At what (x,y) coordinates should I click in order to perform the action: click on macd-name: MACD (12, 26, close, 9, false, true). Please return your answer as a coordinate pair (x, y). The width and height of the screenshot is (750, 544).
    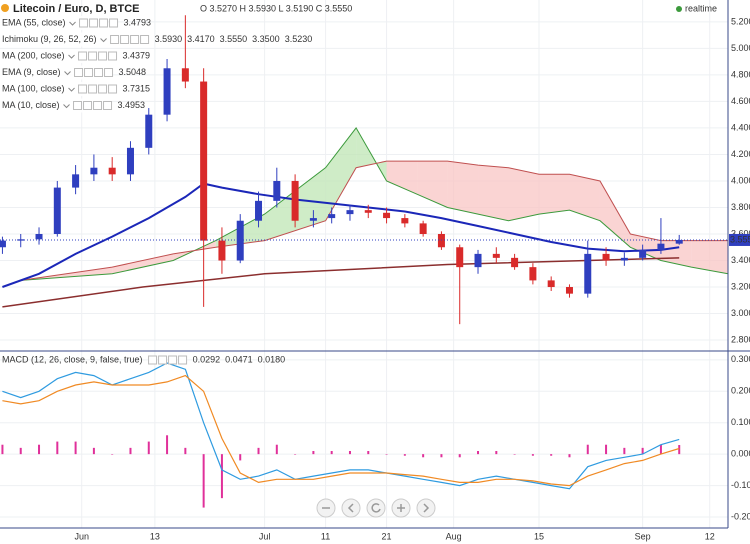
    Looking at the image, I should click on (72, 359).